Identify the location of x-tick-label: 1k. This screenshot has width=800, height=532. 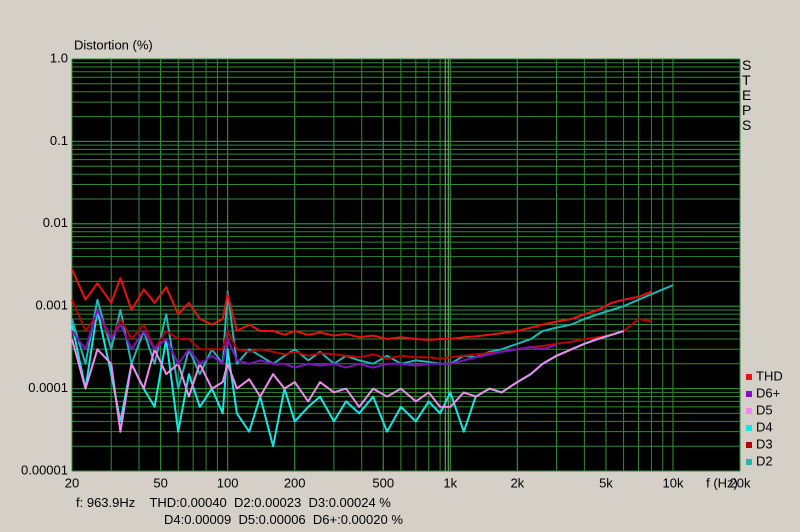
(450, 482).